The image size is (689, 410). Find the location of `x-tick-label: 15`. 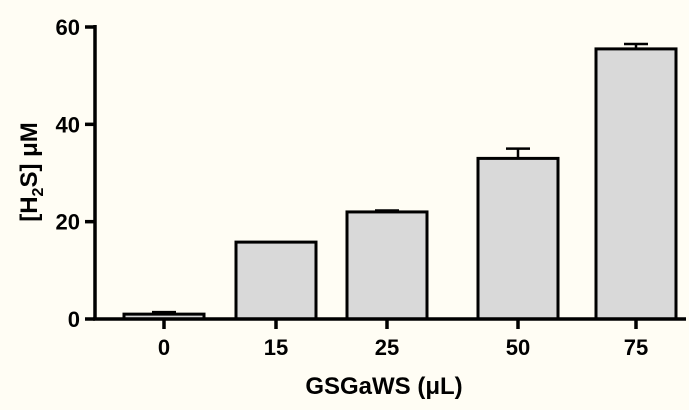

x-tick-label: 15 is located at coordinates (276, 347).